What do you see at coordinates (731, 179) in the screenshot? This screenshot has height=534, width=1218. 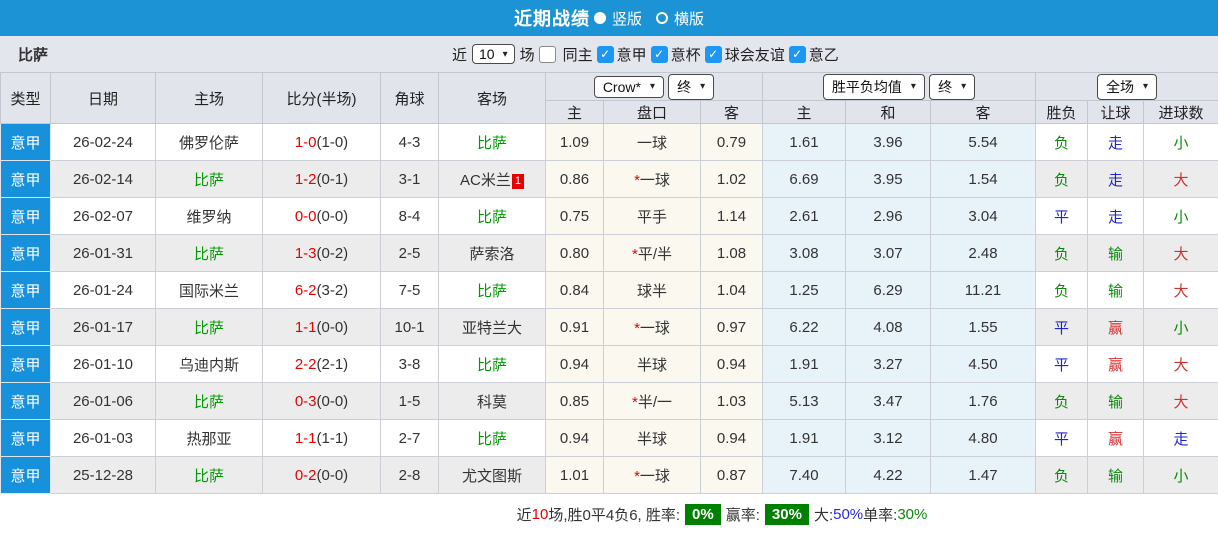 I see `odds-away-cell: 1.02` at bounding box center [731, 179].